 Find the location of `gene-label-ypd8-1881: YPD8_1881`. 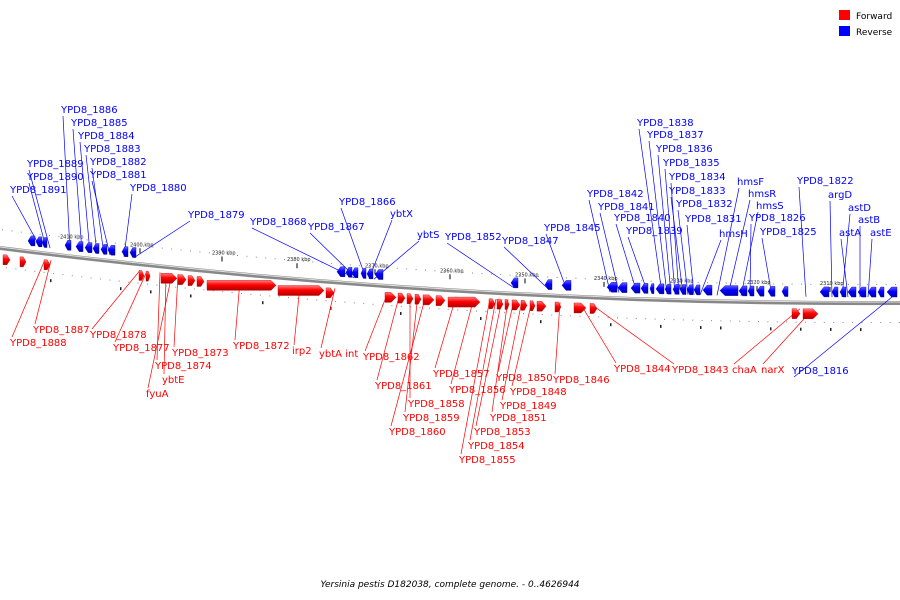

gene-label-ypd8-1881: YPD8_1881 is located at coordinates (118, 175).